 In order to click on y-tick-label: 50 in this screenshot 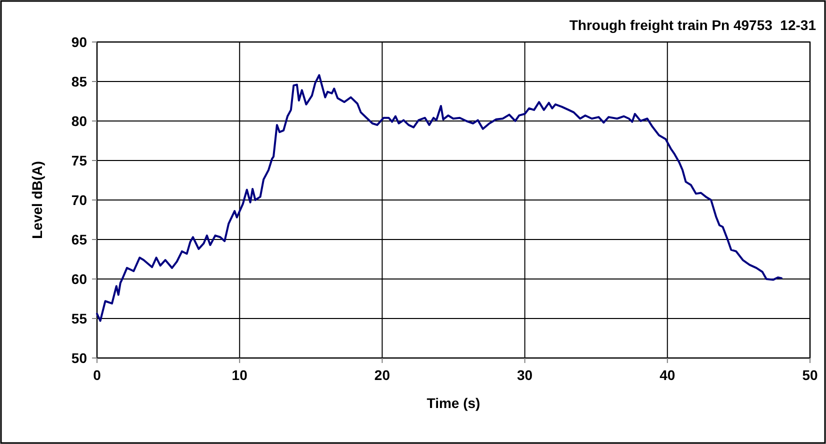, I will do `click(79, 358)`.